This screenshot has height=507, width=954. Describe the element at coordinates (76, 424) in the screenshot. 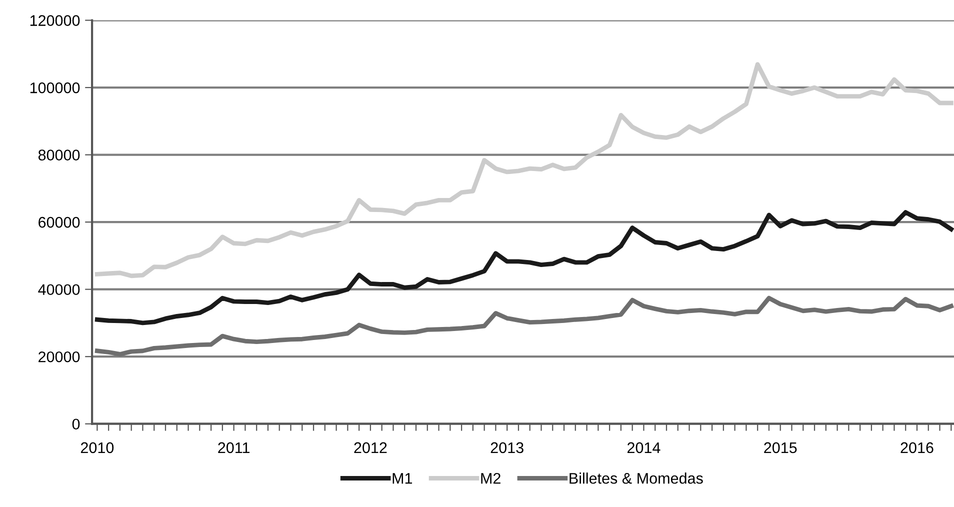

I see `y-tick-label: 0` at that location.